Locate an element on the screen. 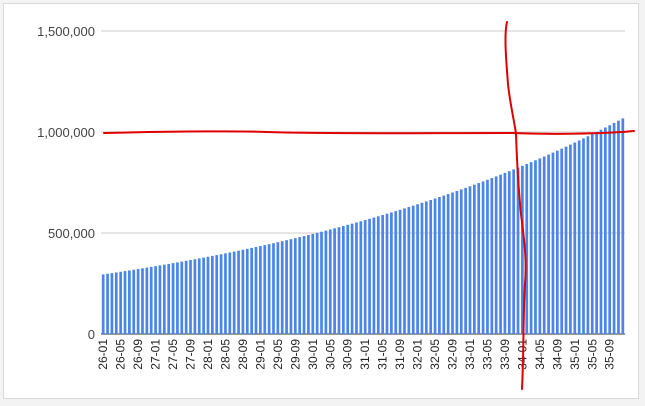  x-tick-label: 27-05 is located at coordinates (173, 354).